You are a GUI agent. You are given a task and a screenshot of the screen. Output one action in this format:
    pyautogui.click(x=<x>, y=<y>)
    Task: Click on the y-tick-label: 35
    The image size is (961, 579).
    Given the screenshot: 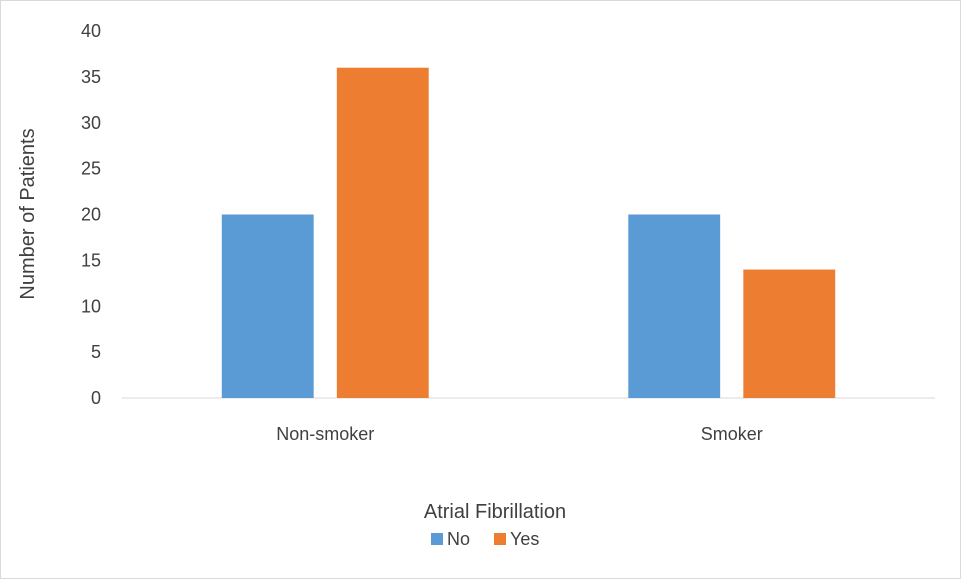 What is the action you would take?
    pyautogui.click(x=91, y=77)
    